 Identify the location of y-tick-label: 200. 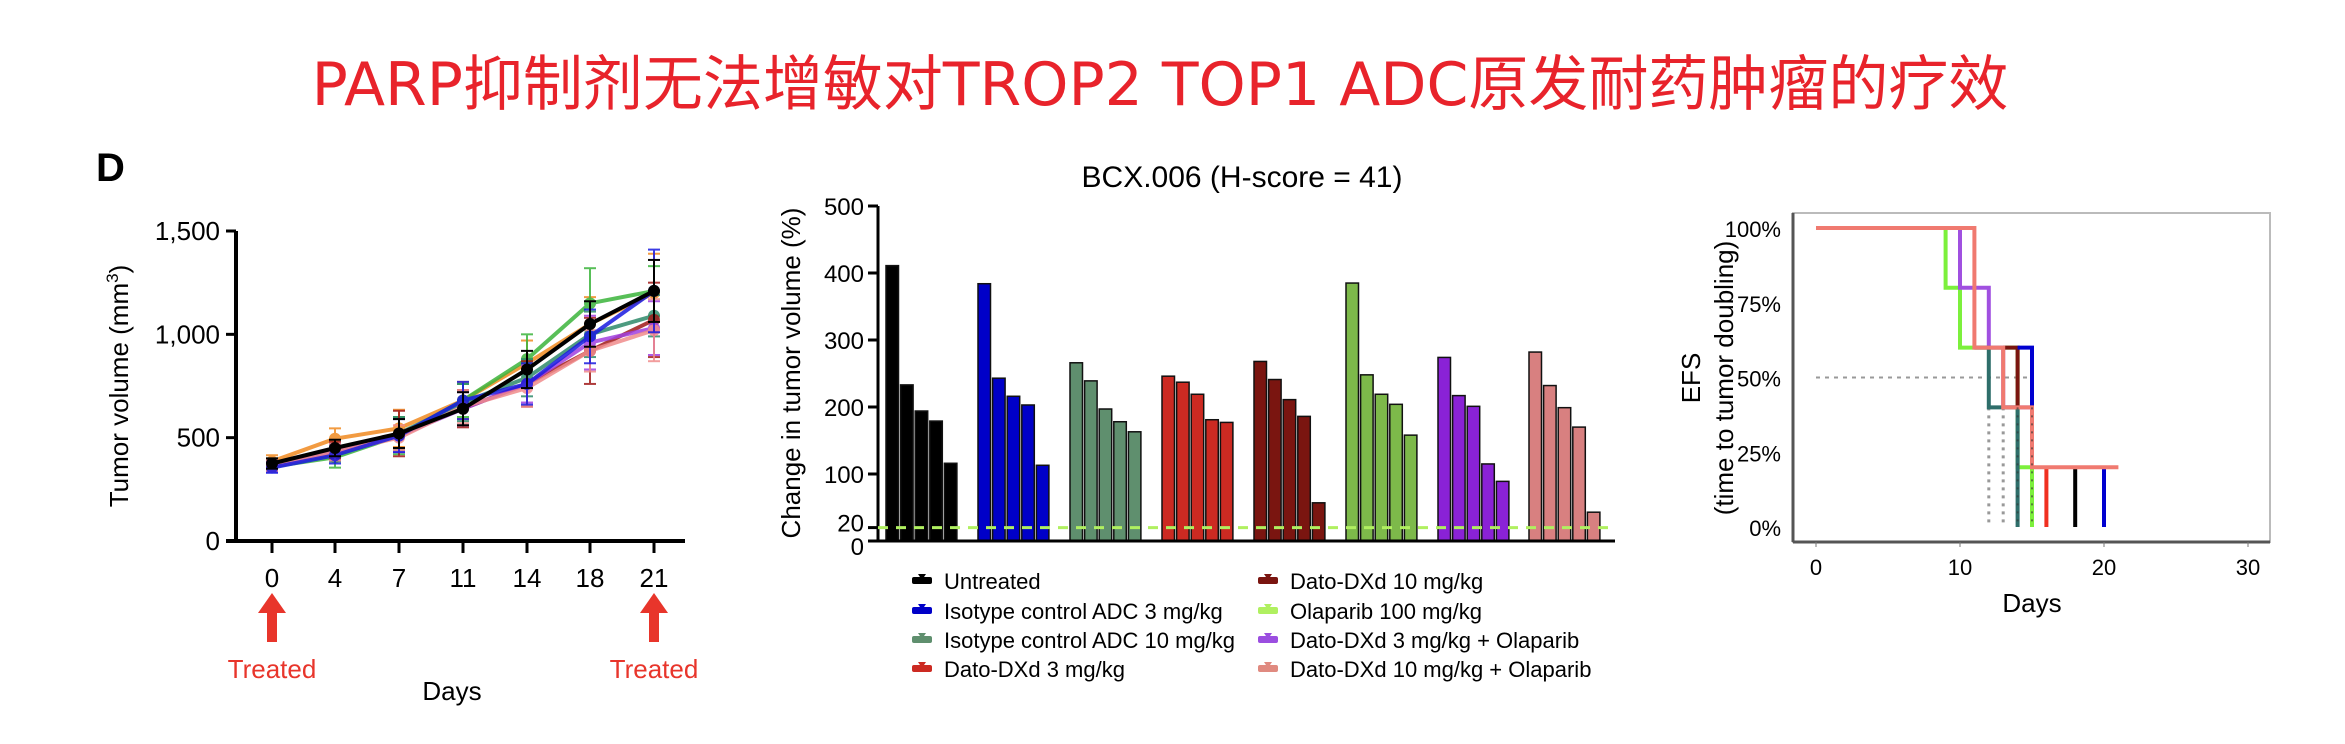
(844, 408).